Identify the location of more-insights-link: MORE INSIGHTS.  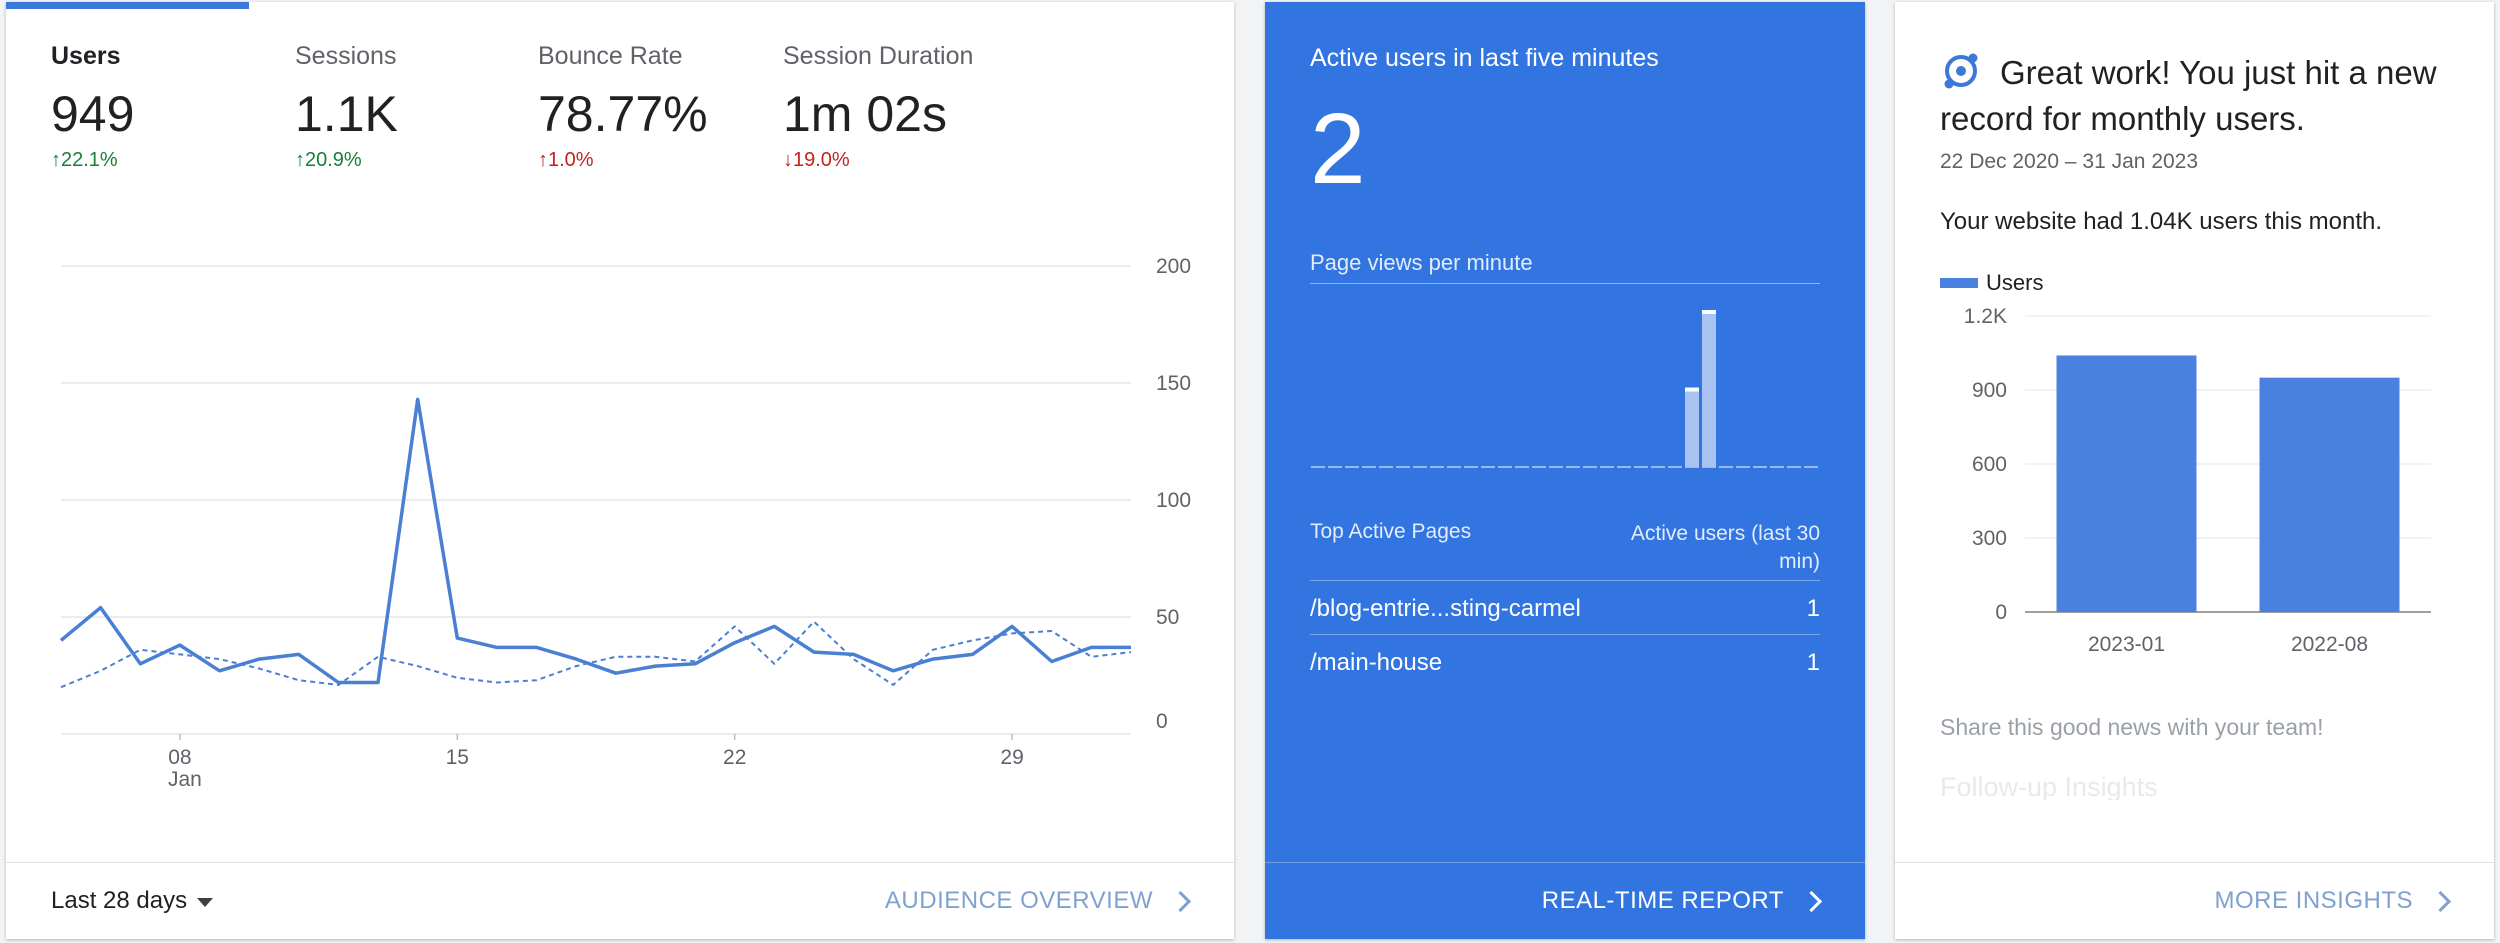
(2334, 901).